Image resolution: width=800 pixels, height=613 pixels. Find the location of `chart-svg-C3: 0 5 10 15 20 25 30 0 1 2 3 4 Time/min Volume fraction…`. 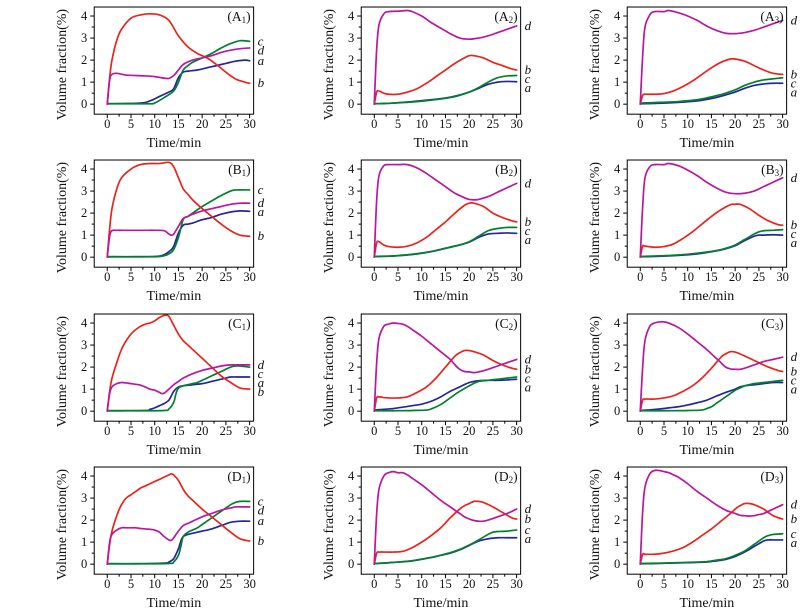

chart-svg-C3: 0 5 10 15 20 25 30 0 1 2 3 4 Time/min Volume fraction… is located at coordinates (693, 385).